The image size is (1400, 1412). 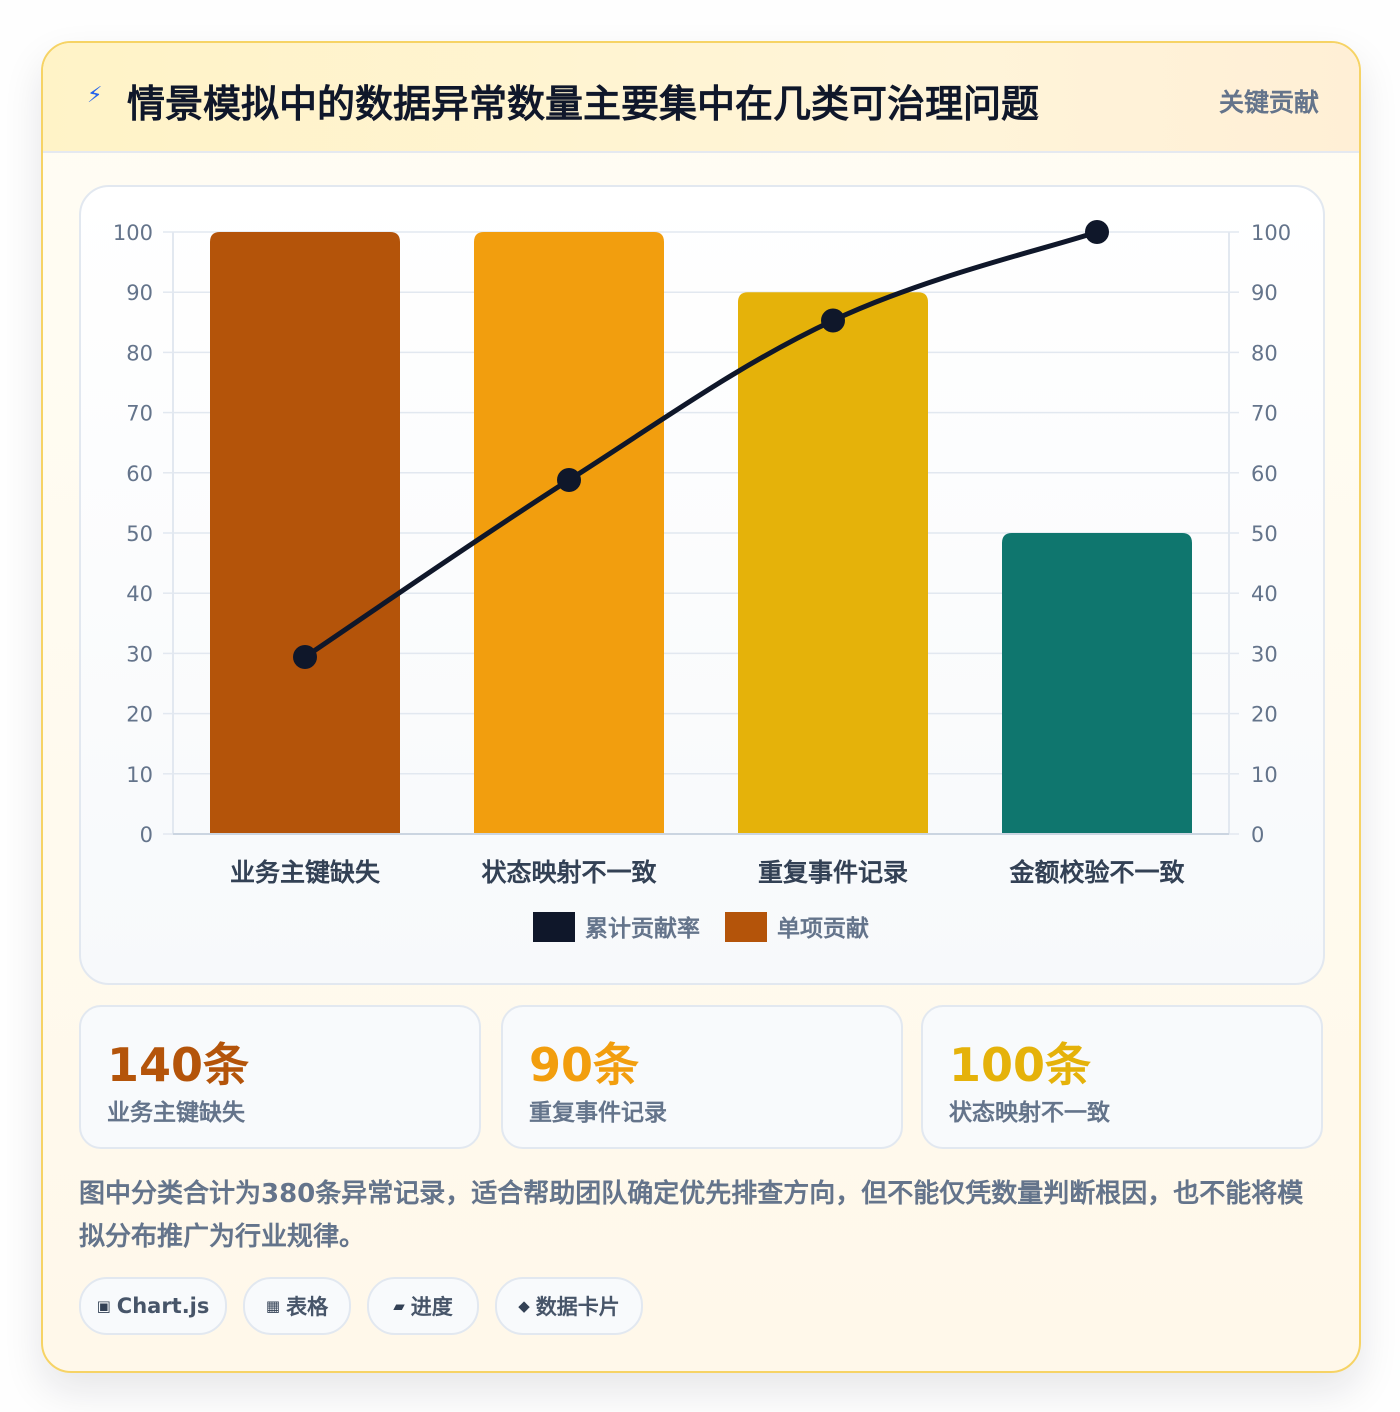 I want to click on grid-icon: ▦, so click(x=273, y=1306).